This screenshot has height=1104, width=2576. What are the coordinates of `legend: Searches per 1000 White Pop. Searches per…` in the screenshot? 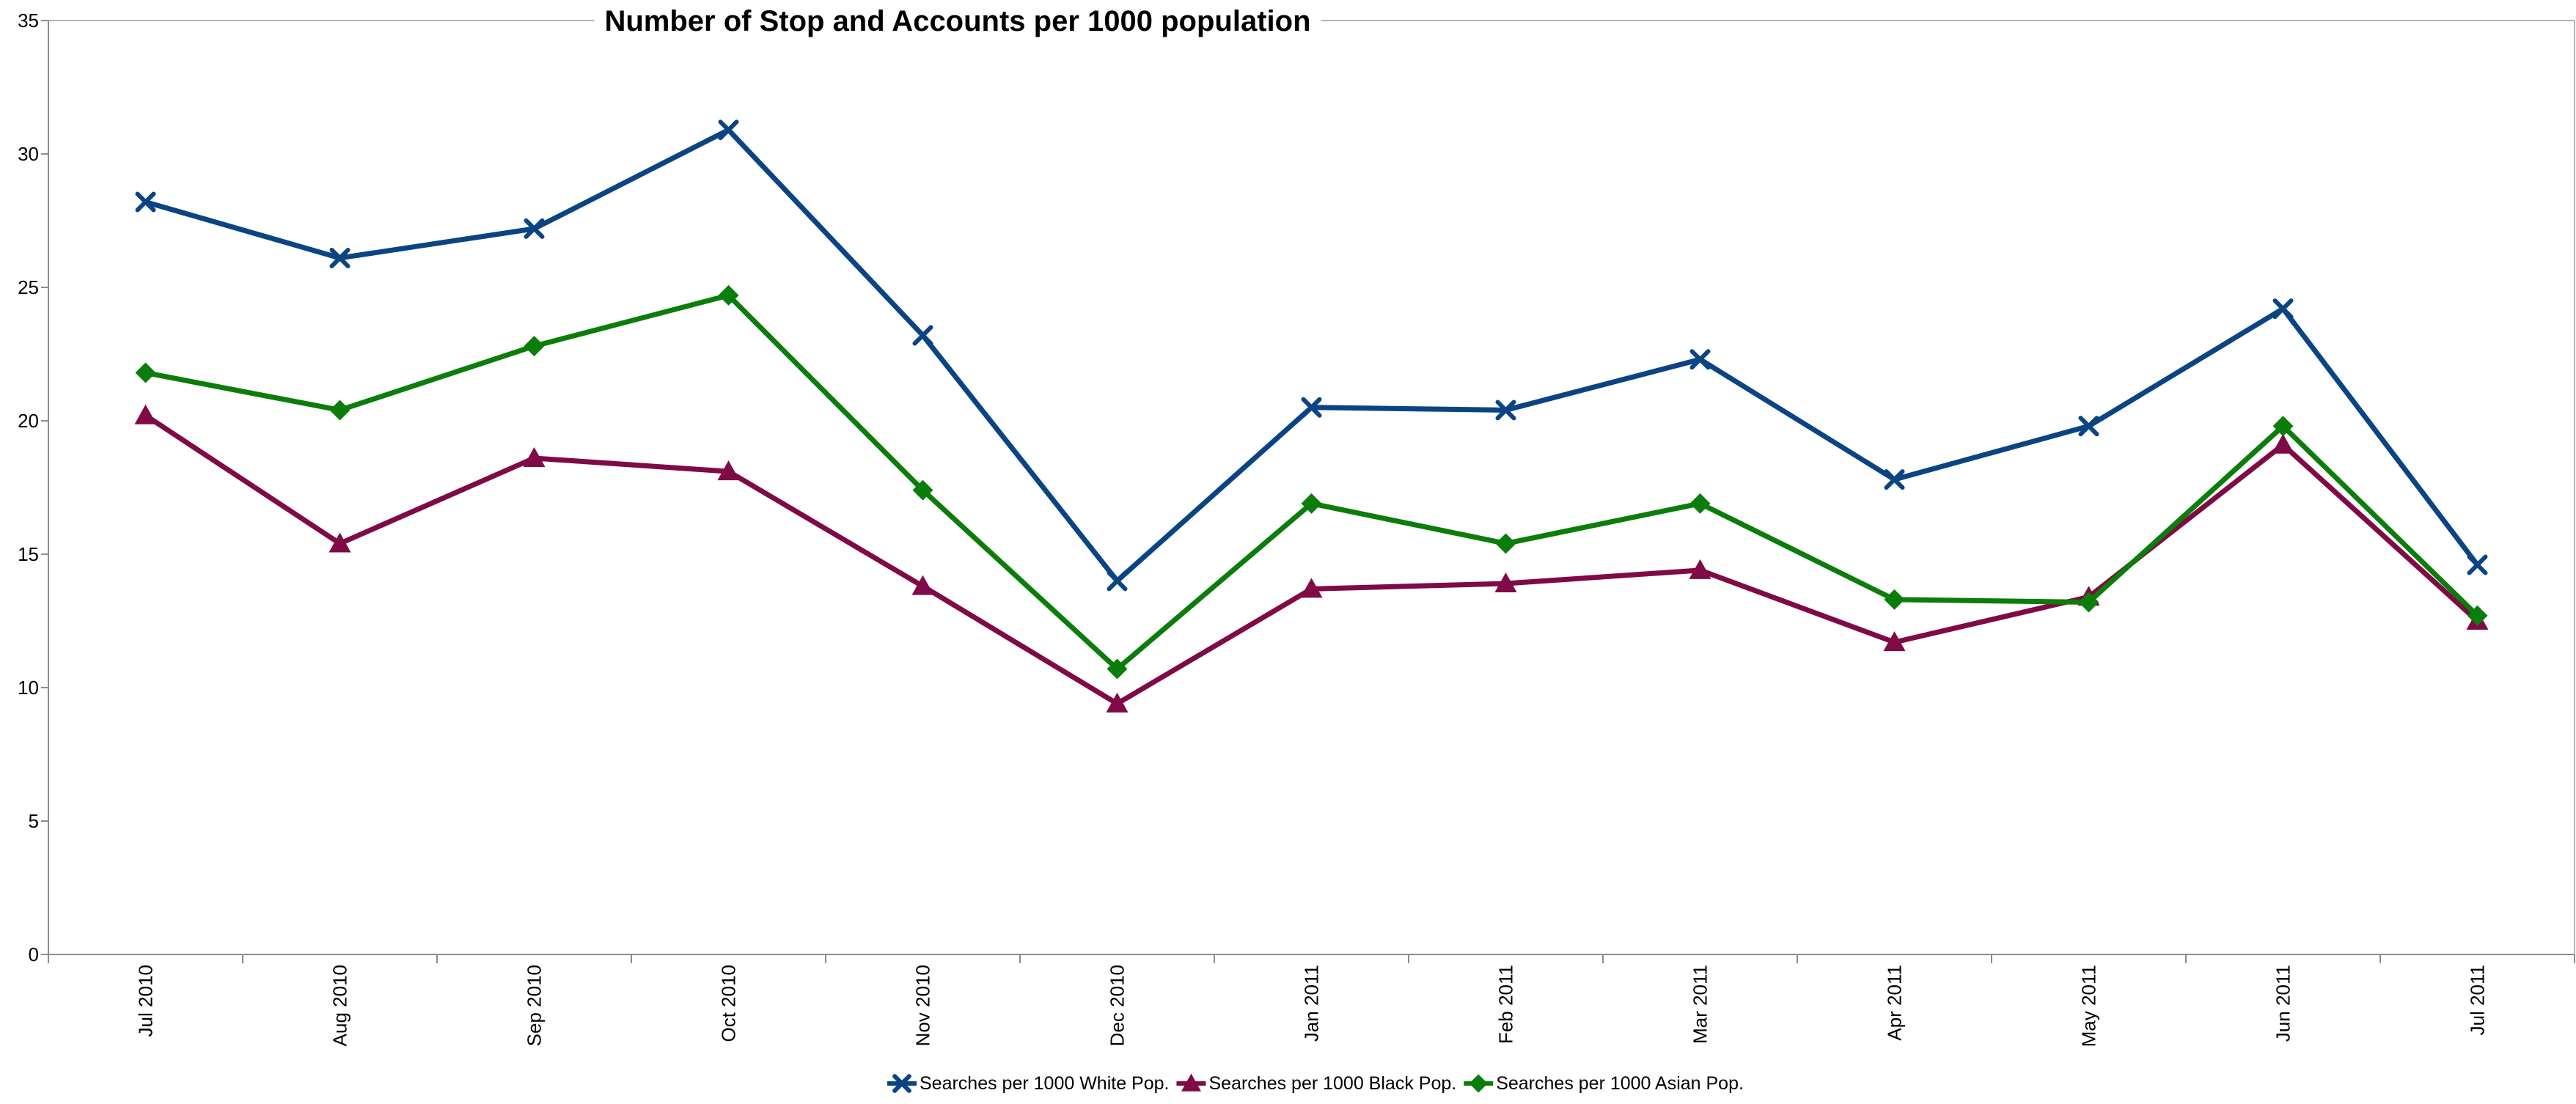 It's located at (1316, 1083).